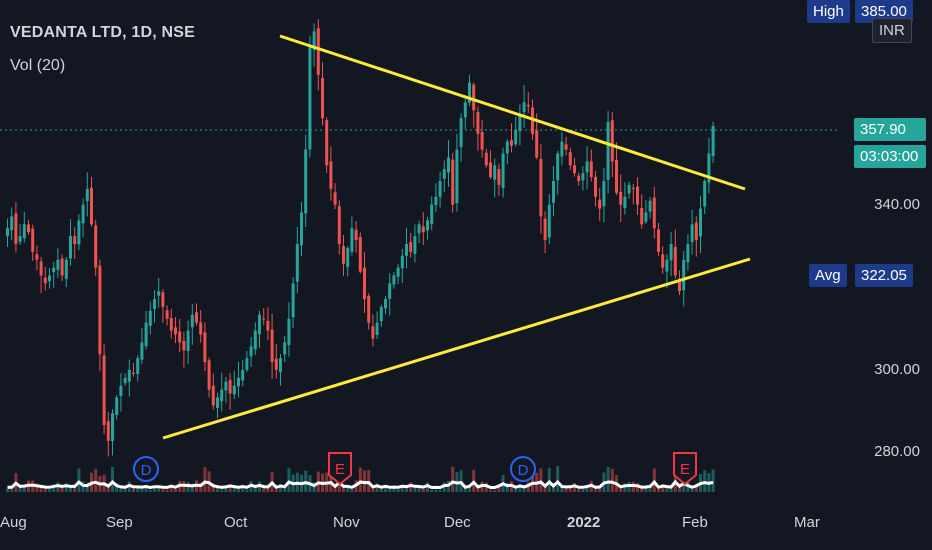 This screenshot has height=550, width=932. What do you see at coordinates (457, 522) in the screenshot?
I see `x-tick-label: Dec` at bounding box center [457, 522].